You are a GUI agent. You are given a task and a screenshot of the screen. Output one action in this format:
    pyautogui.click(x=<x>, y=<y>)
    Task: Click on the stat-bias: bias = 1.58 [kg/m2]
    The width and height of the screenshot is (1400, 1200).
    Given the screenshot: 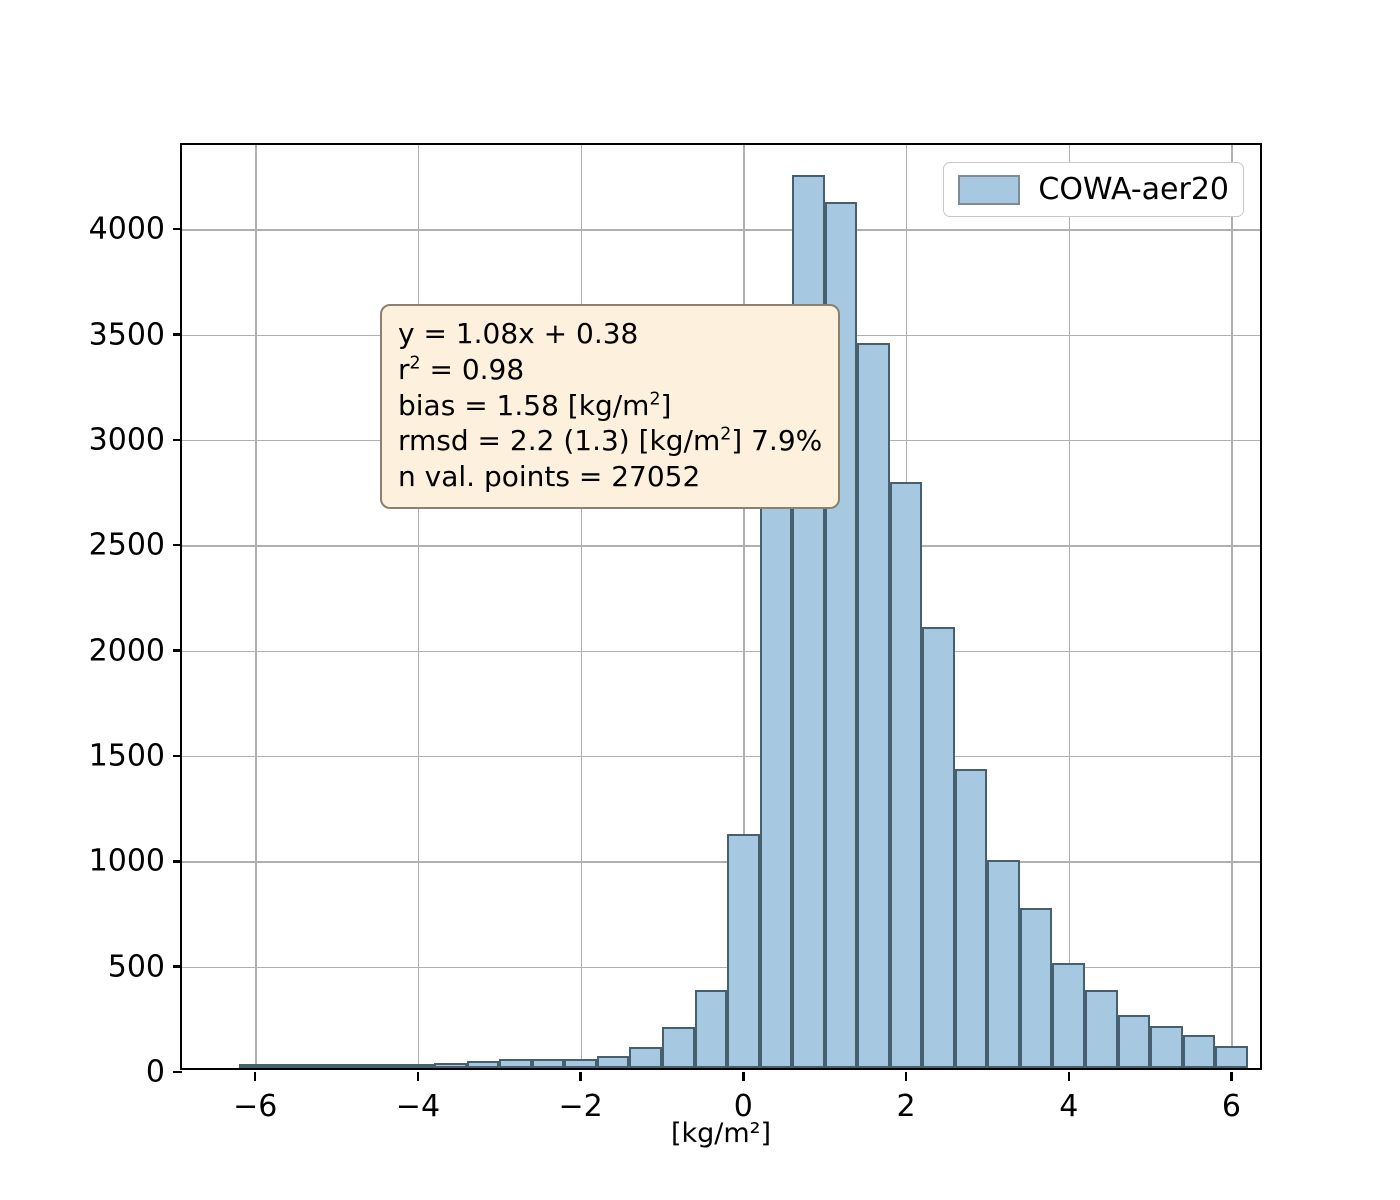 What is the action you would take?
    pyautogui.click(x=535, y=405)
    